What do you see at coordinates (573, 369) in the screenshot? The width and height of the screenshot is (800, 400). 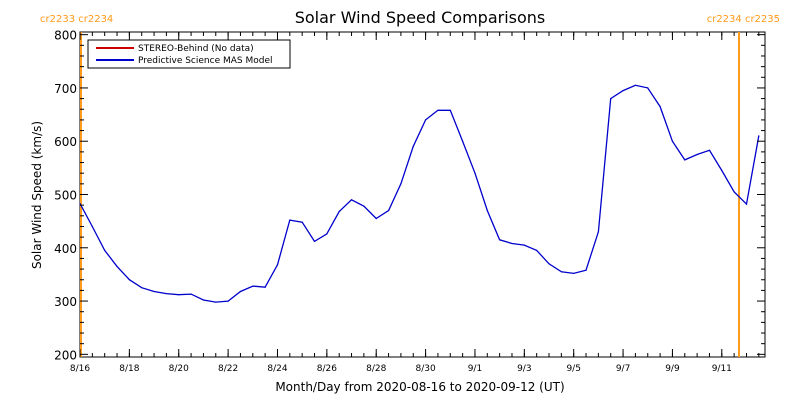 I see `x-tick-label-9/5: 9/5` at bounding box center [573, 369].